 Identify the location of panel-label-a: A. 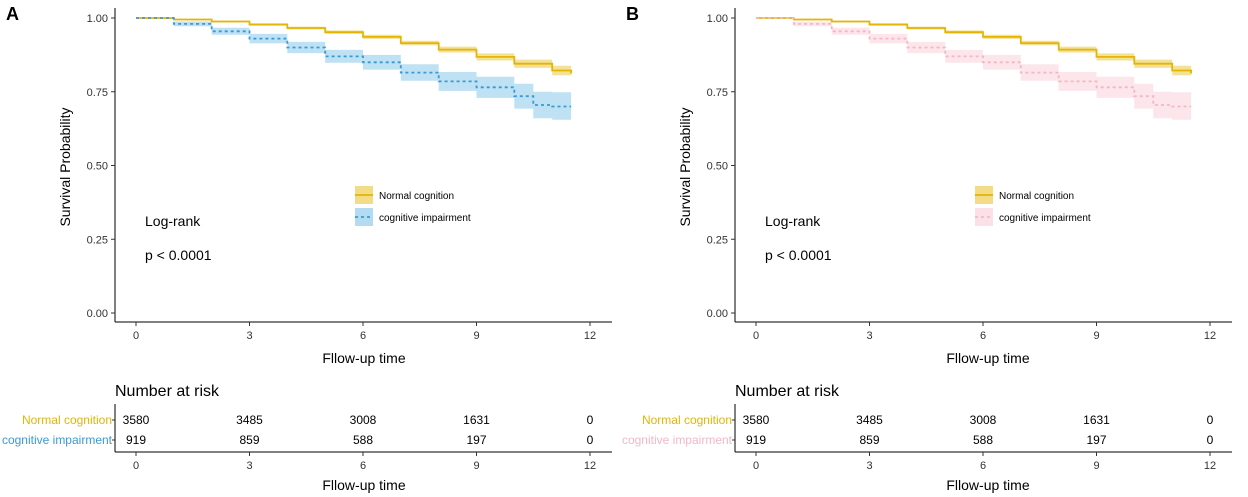
(12, 14).